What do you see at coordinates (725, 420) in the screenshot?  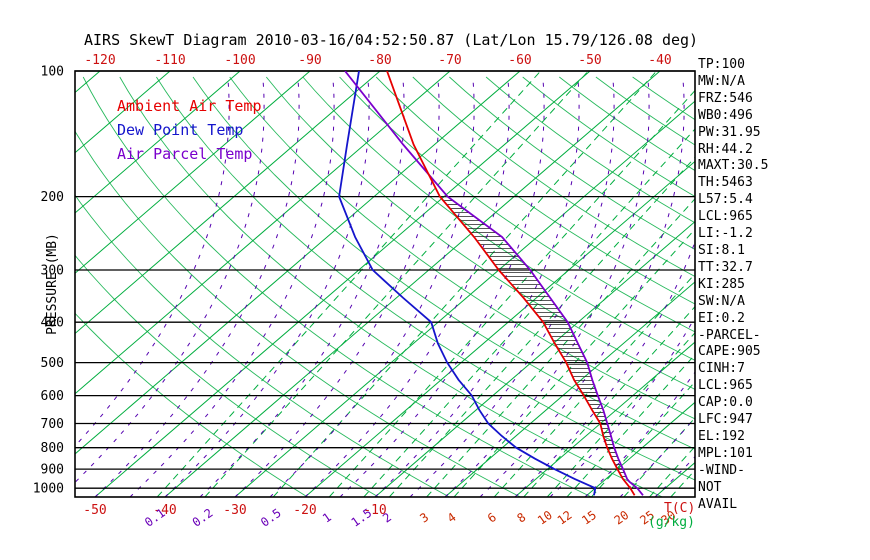 I see `stat-line: LFC:947` at bounding box center [725, 420].